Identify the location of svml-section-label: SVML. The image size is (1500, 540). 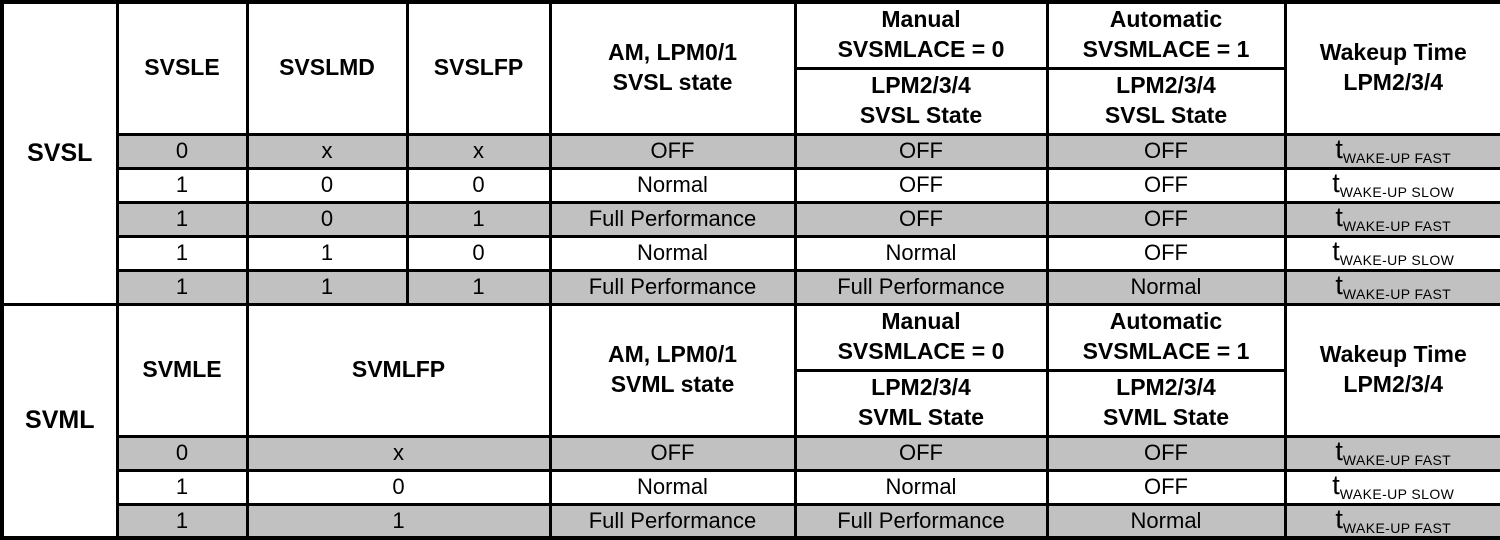
(59, 421).